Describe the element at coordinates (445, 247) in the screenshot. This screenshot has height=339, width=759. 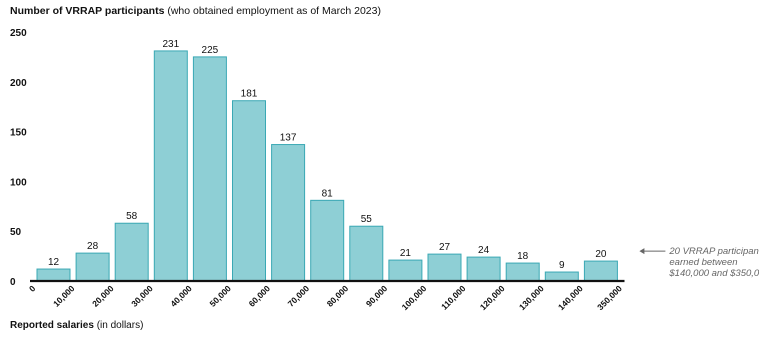
I see `data-label: 27` at that location.